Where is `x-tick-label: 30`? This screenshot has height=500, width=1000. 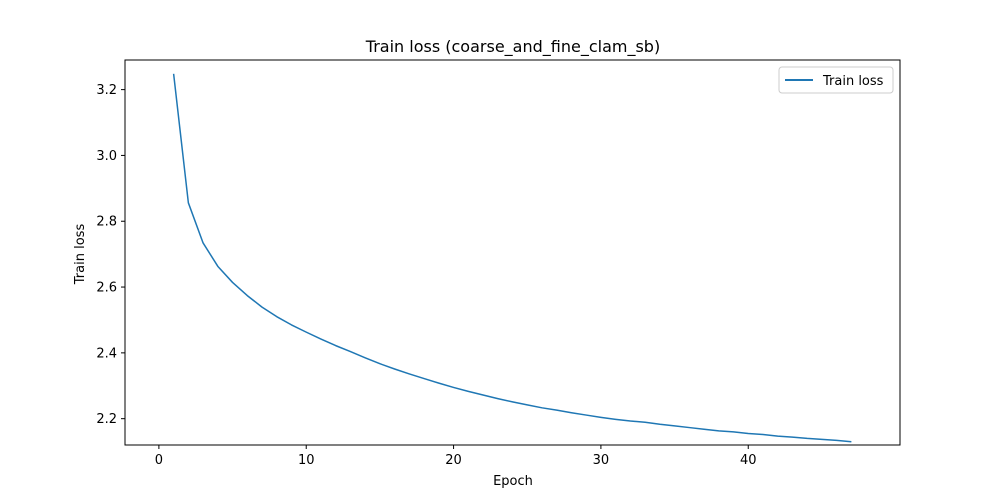 x-tick-label: 30 is located at coordinates (601, 460).